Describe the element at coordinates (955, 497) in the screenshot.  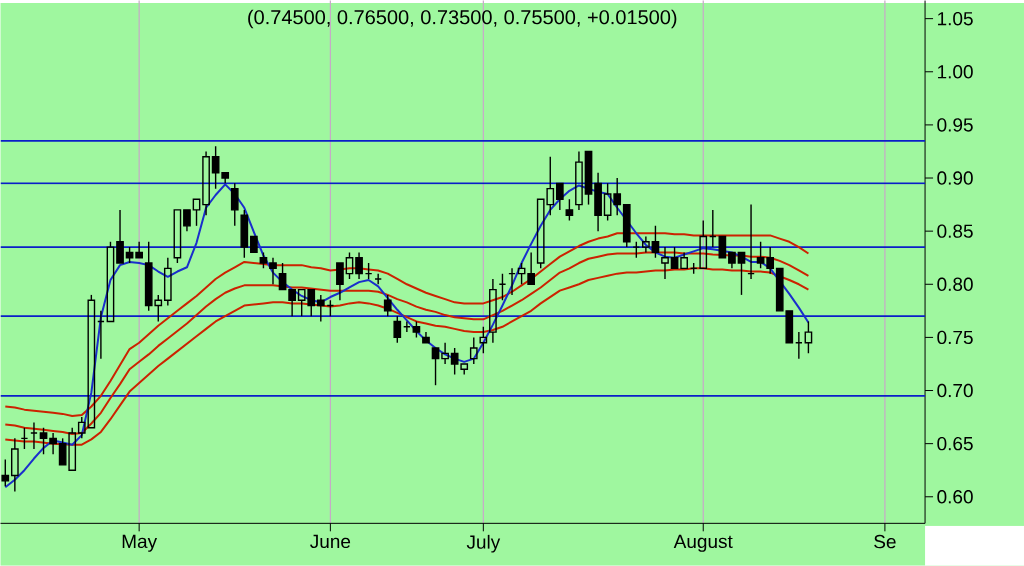
I see `y-tick-label: 0.60` at that location.